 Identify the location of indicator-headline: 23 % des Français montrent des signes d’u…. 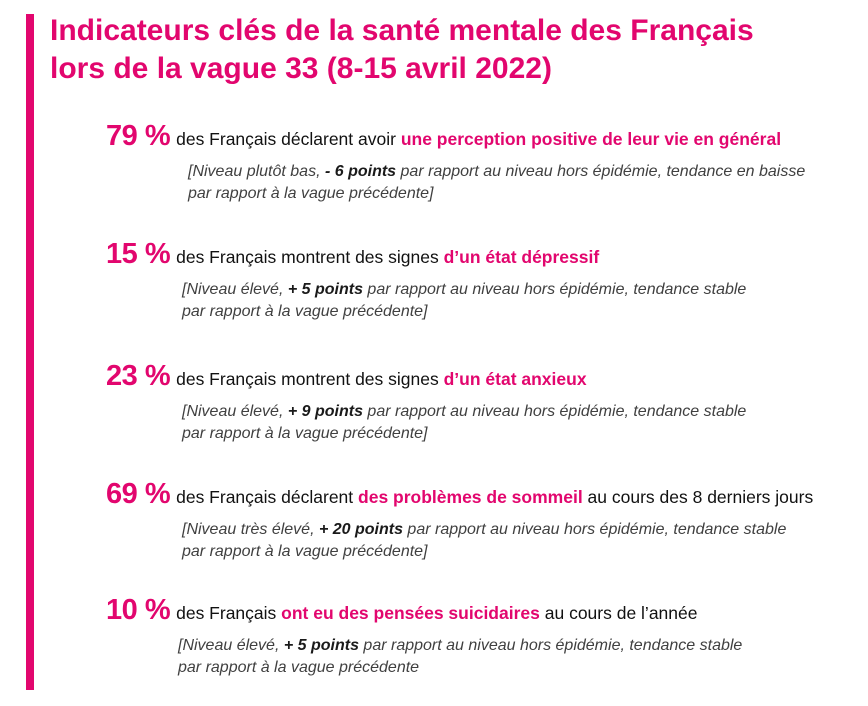
(426, 376).